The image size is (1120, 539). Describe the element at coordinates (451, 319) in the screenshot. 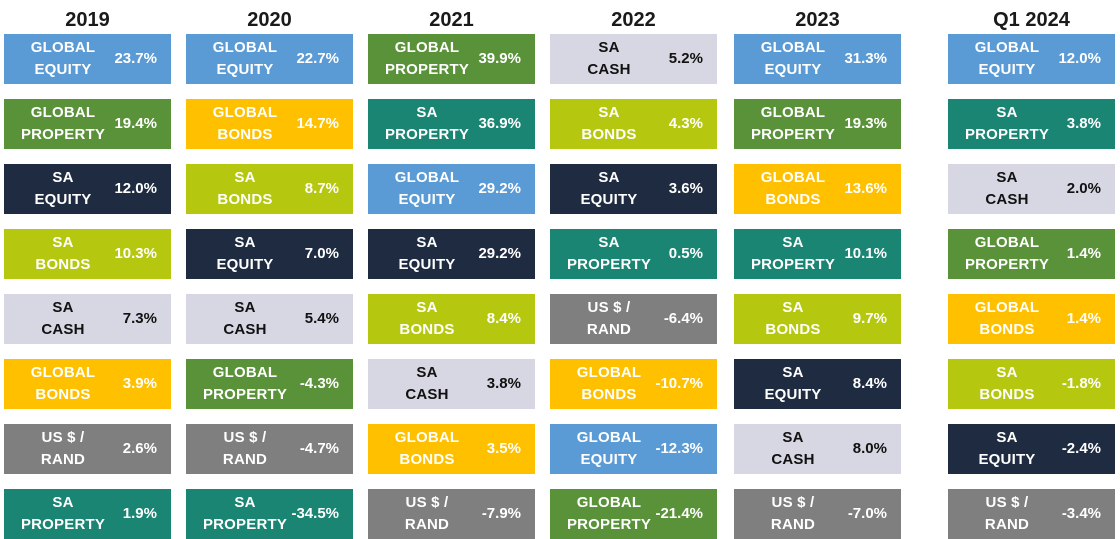

I see `cell-2021-sa-bonds: SA BONDS 8.4%` at that location.